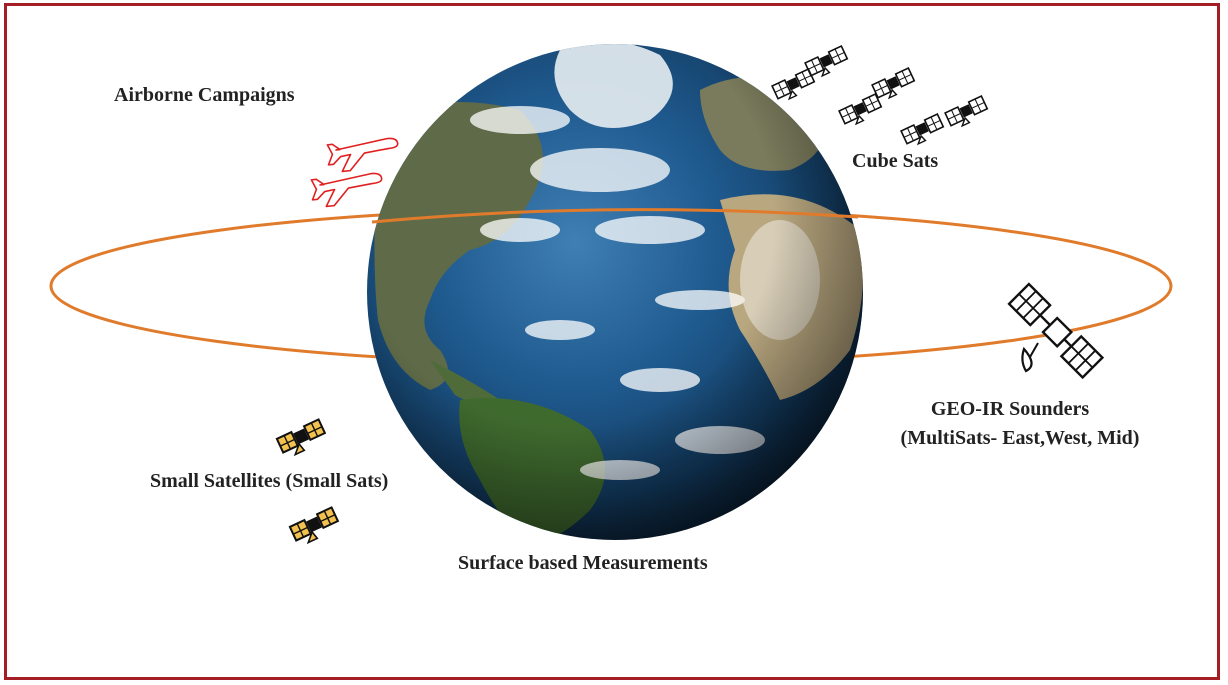 This screenshot has height=685, width=1228. I want to click on orbit-ellipse-front, so click(615, 216).